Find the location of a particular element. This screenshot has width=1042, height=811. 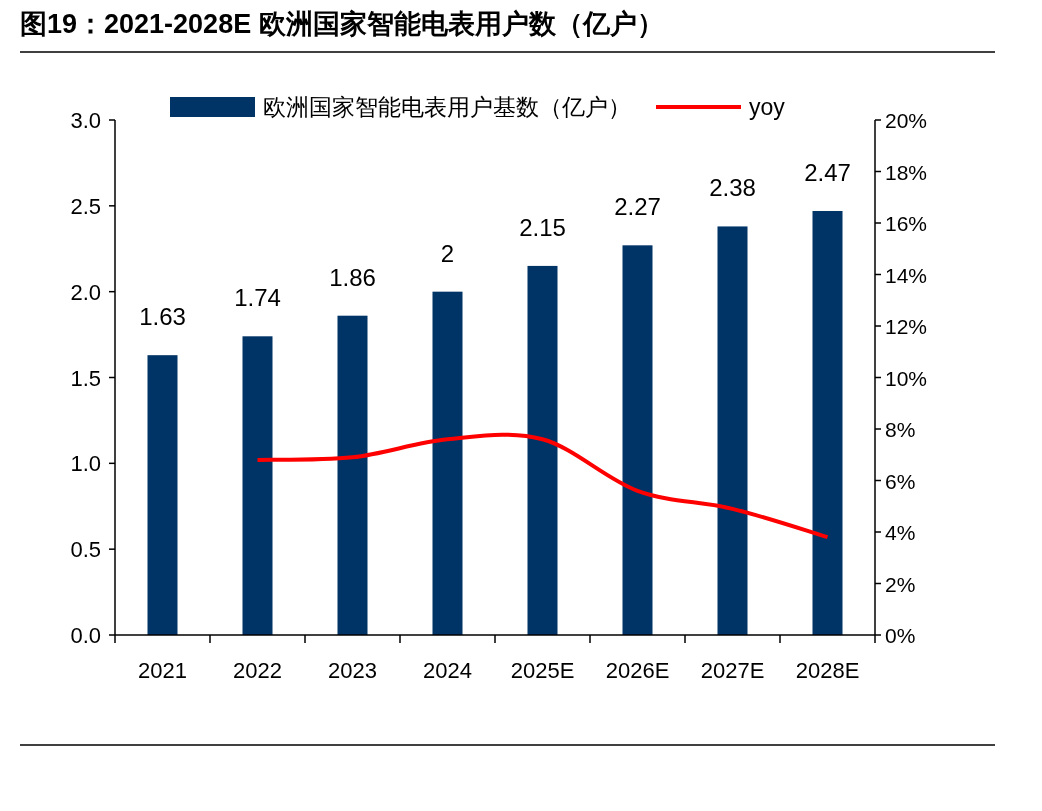

x-tick-label: 2027E is located at coordinates (732, 670).